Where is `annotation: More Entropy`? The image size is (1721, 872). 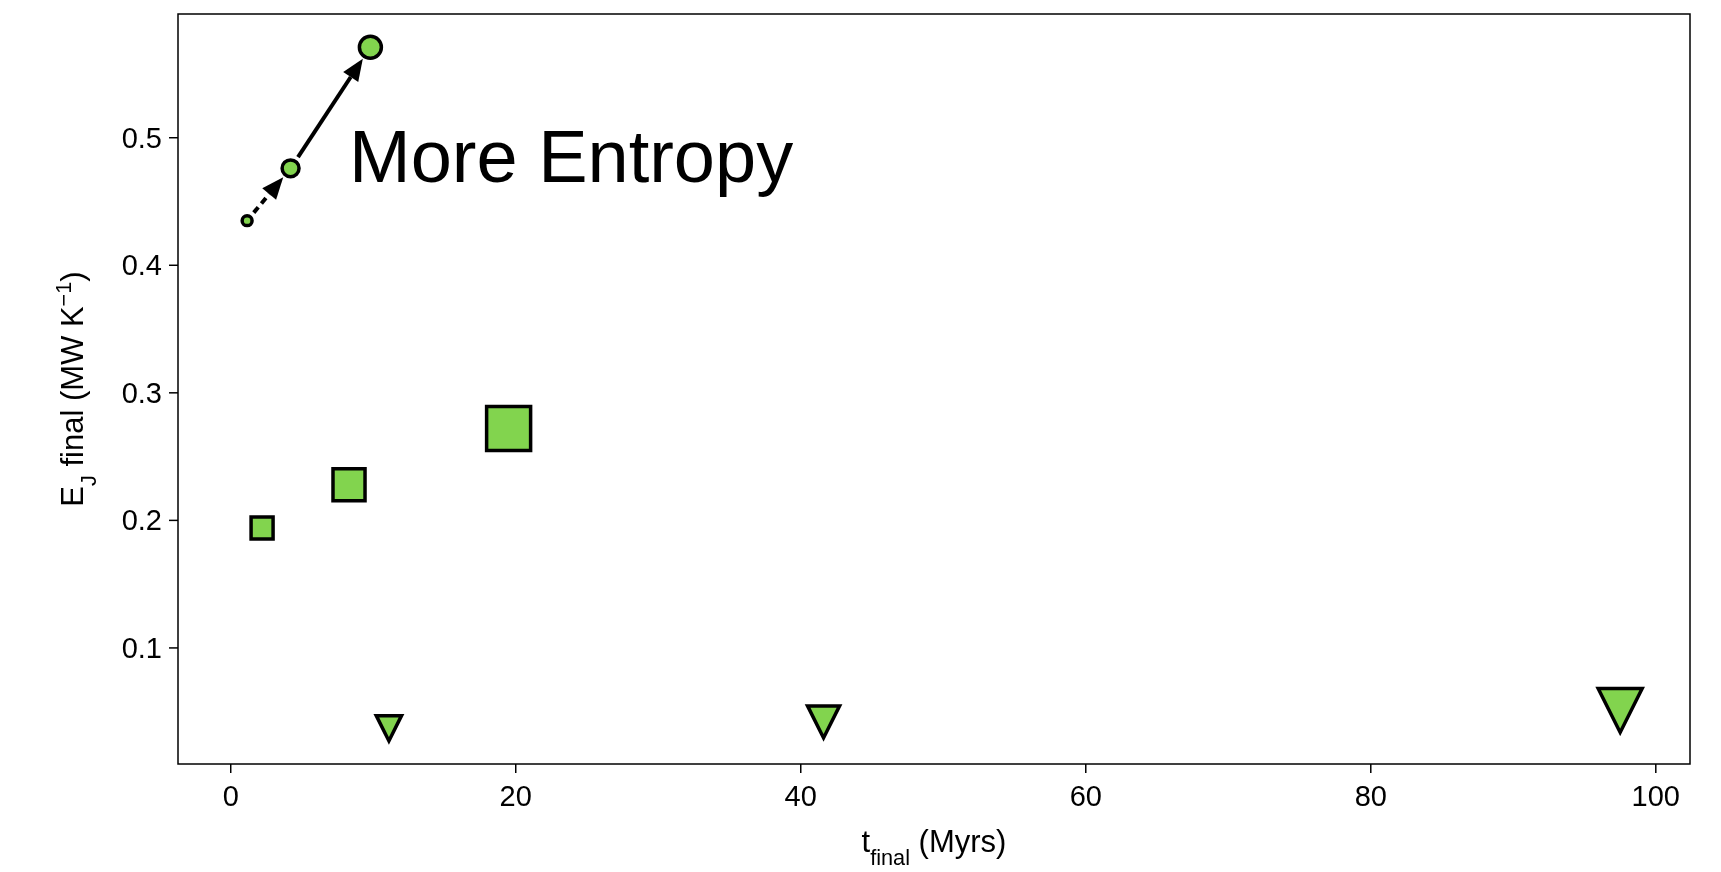 annotation: More Entropy is located at coordinates (571, 157).